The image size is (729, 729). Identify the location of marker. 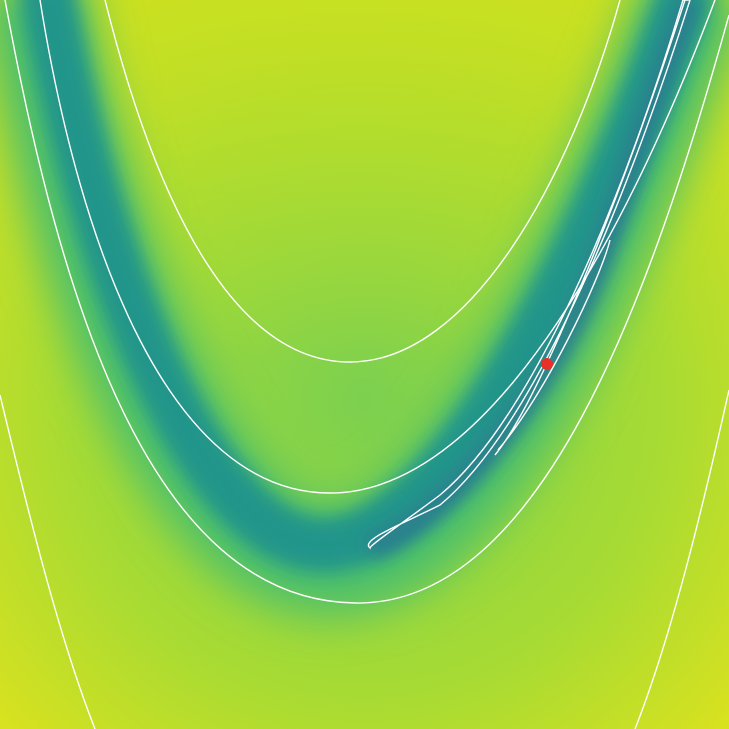
(547, 364).